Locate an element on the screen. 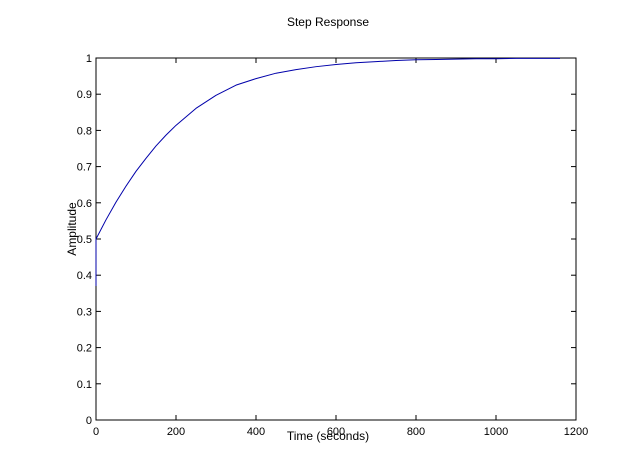  y-axis-title: Amplitude is located at coordinates (72, 229).